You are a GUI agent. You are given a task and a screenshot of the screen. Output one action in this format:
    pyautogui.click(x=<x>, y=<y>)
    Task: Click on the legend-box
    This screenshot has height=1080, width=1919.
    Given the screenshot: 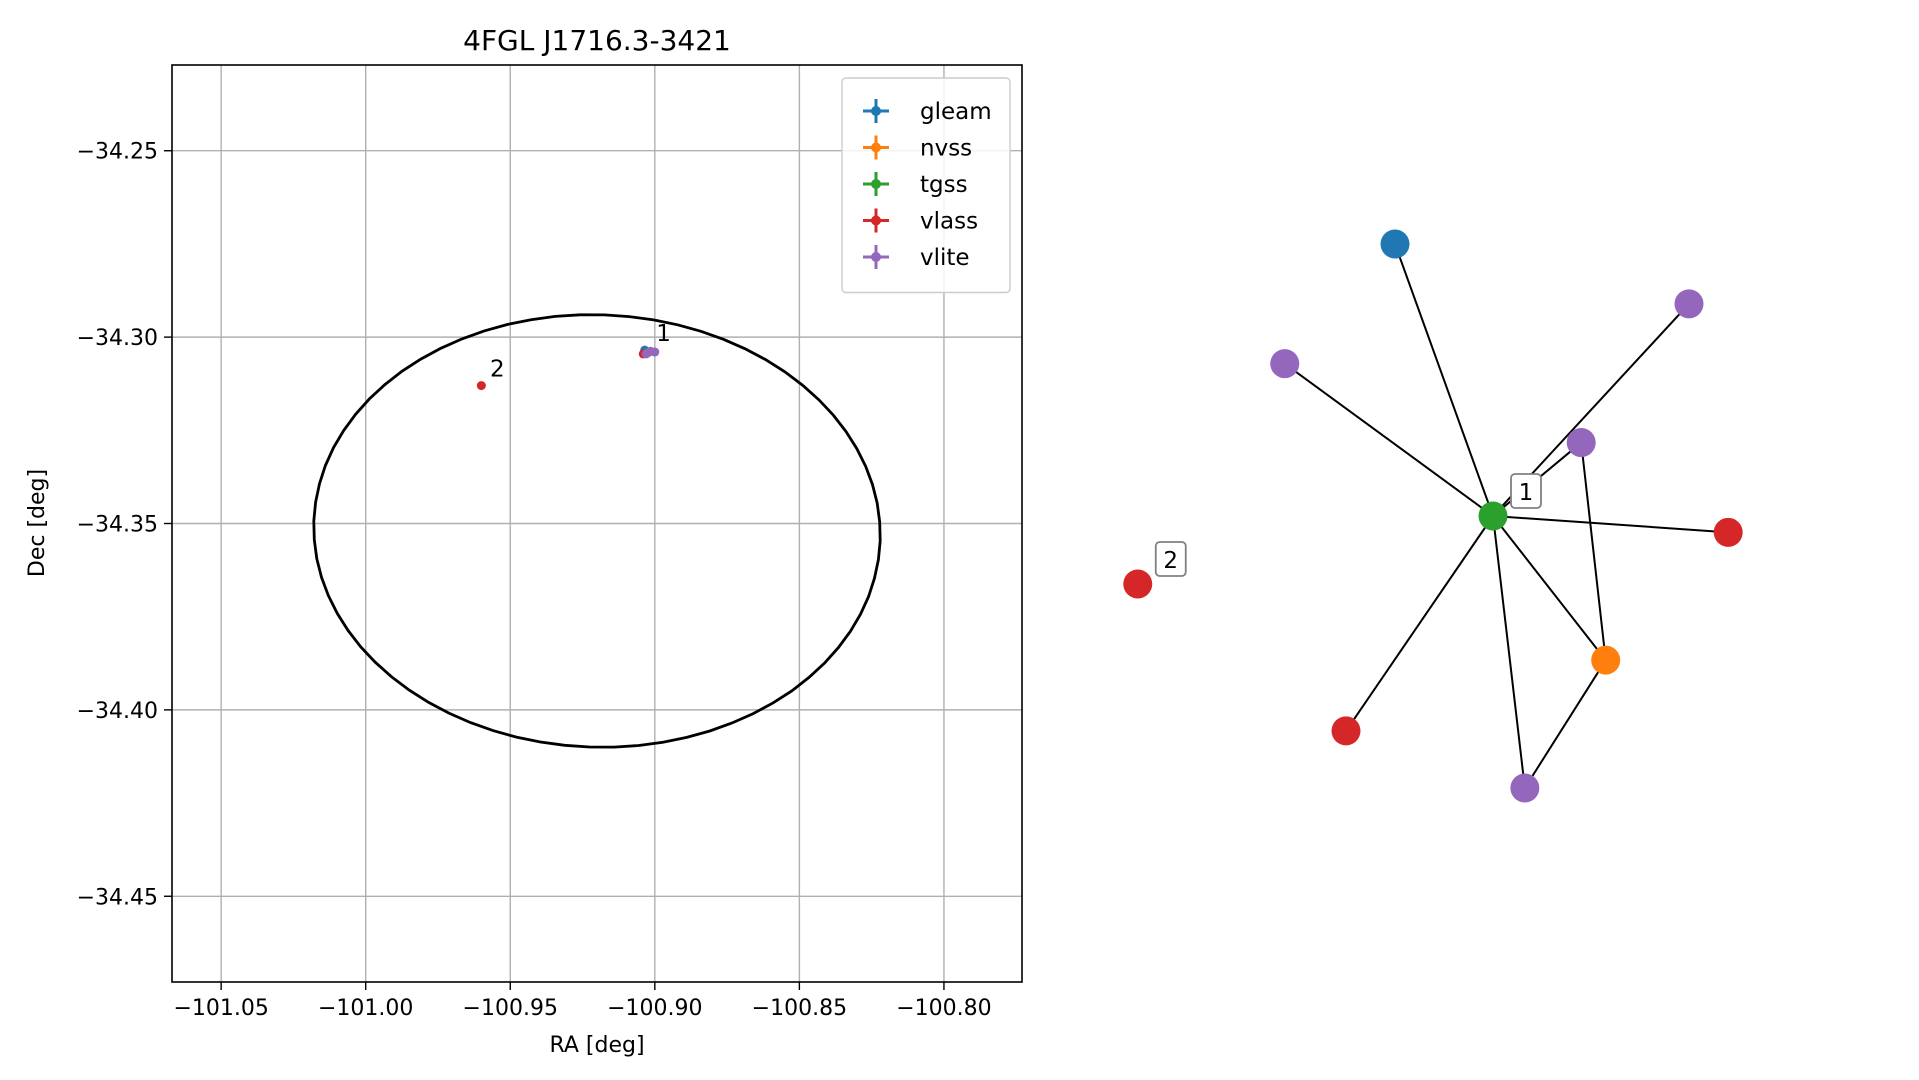 What is the action you would take?
    pyautogui.click(x=926, y=185)
    